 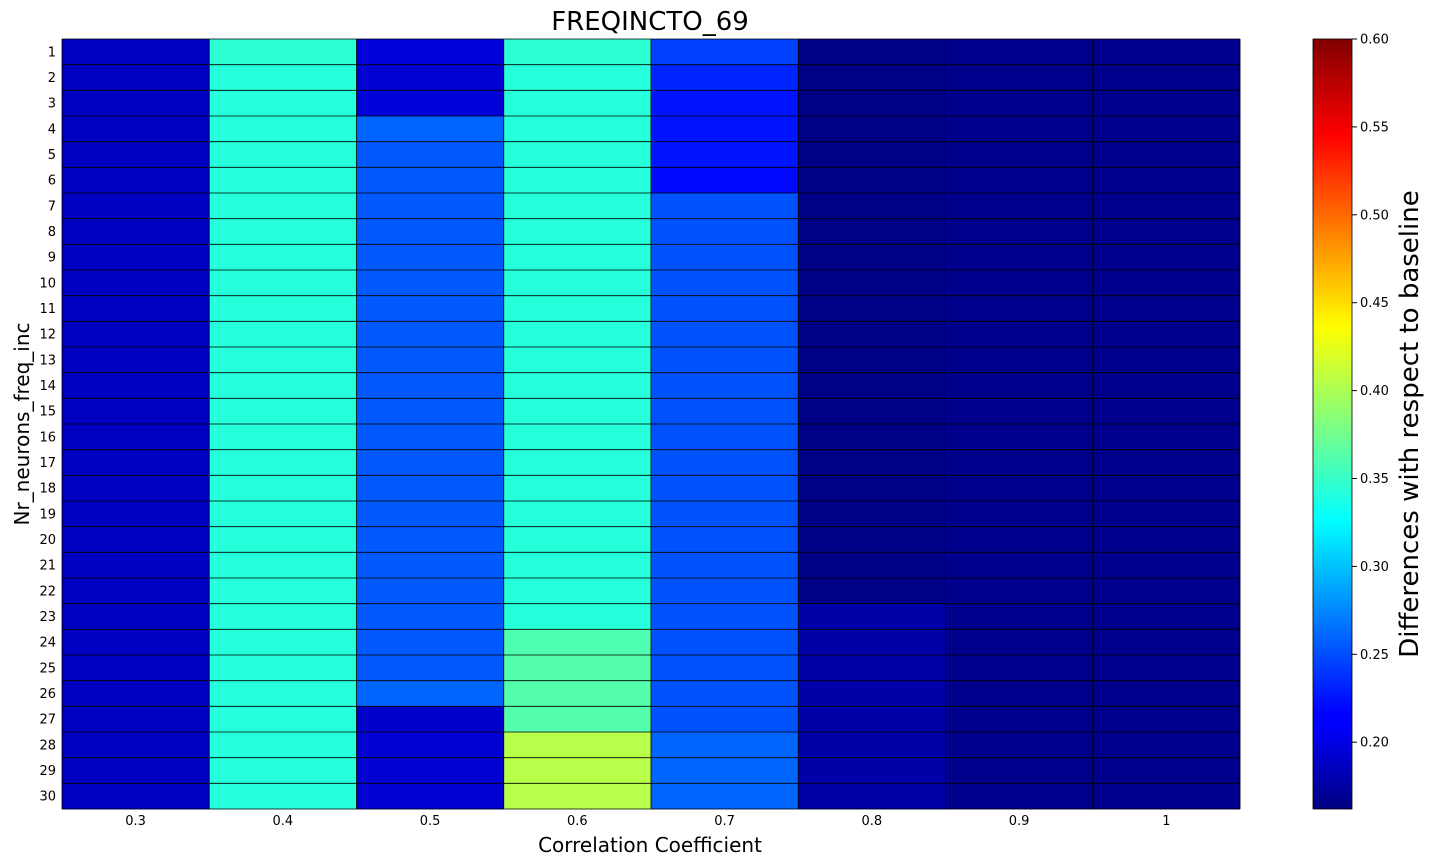 I want to click on y-tick-label: 19, so click(x=47, y=514).